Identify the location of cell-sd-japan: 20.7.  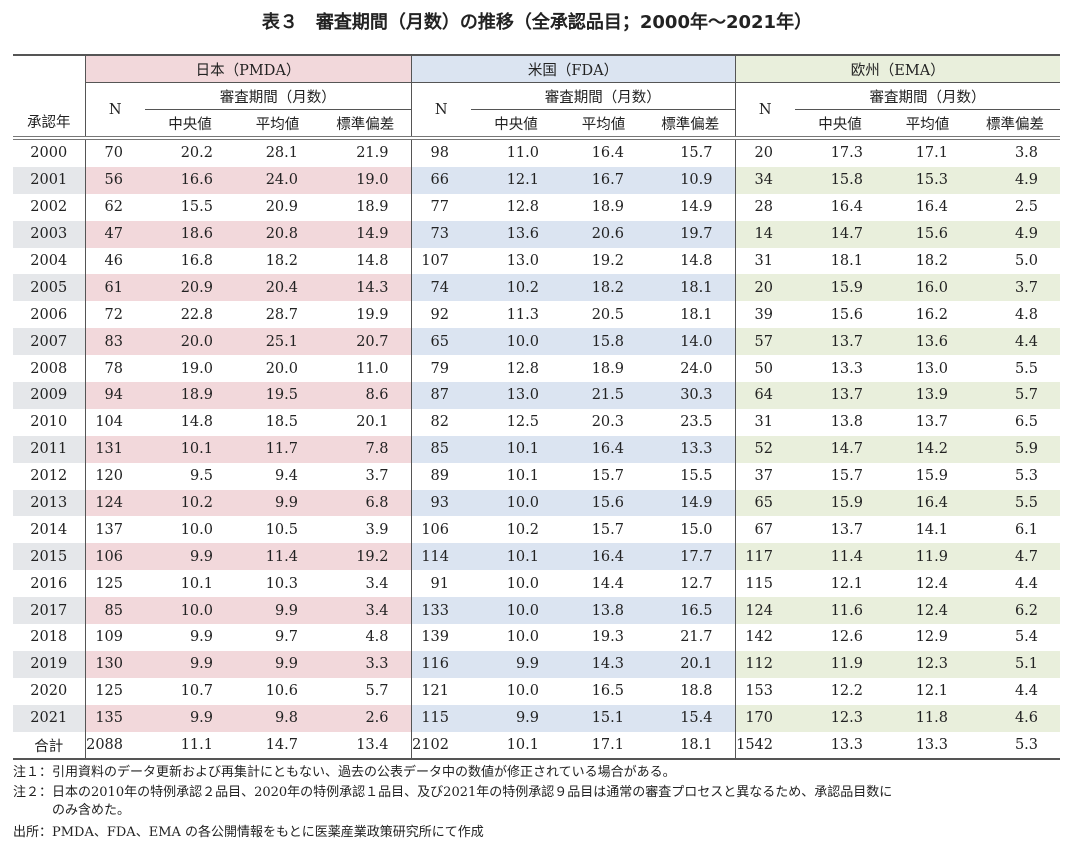
(365, 342).